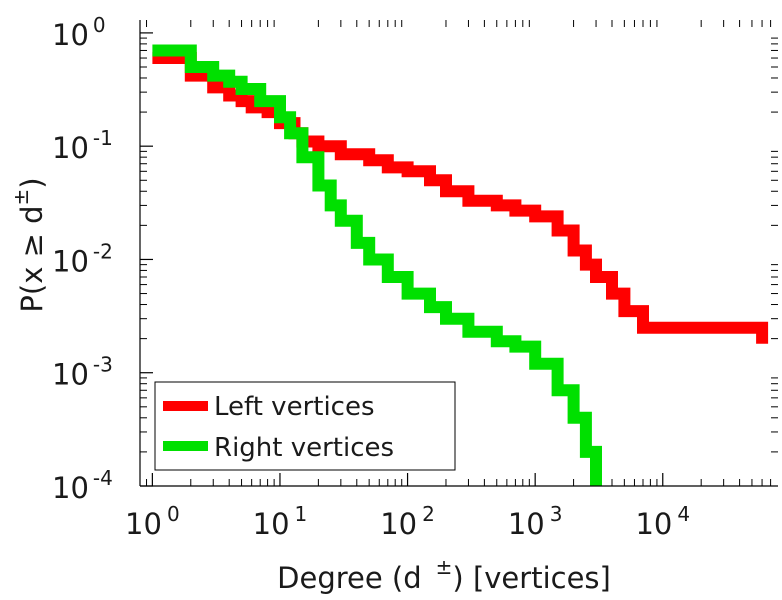 This screenshot has width=782, height=600. Describe the element at coordinates (103, 251) in the screenshot. I see `y-tick-exp: -2` at that location.